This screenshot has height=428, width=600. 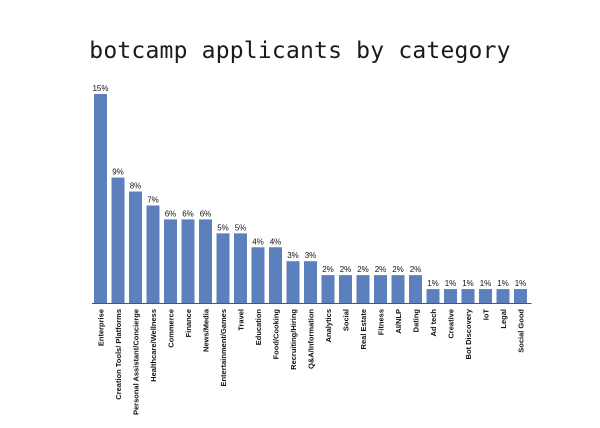 I want to click on category-tick-label: AI/NLP, so click(x=398, y=321).